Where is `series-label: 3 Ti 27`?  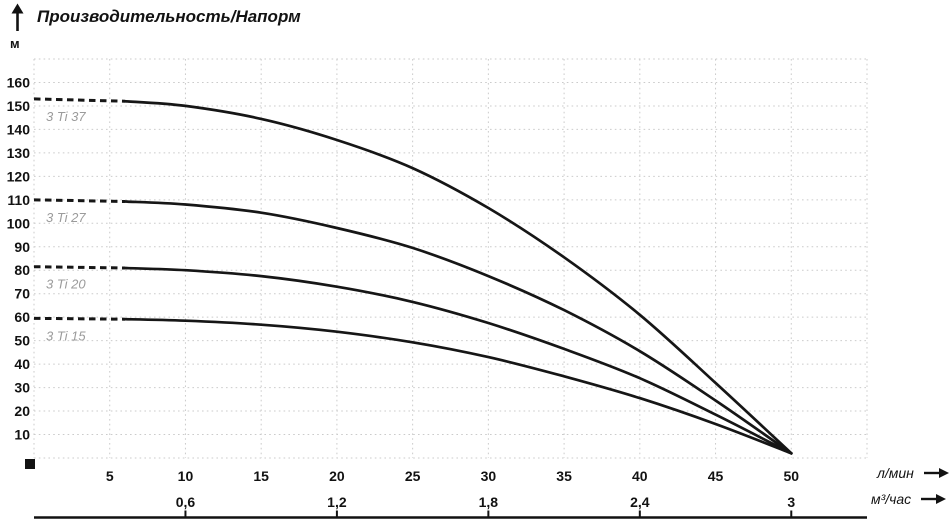
series-label: 3 Ti 27 is located at coordinates (66, 217).